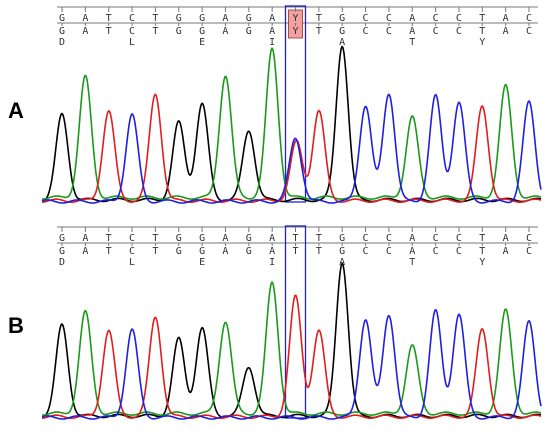  What do you see at coordinates (16, 110) in the screenshot?
I see `panel-label-a: A` at bounding box center [16, 110].